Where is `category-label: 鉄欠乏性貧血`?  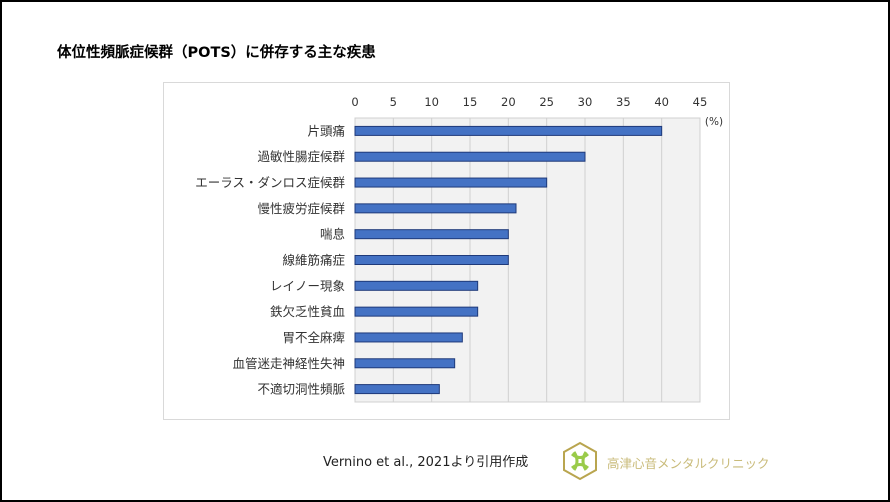 category-label: 鉄欠乏性貧血 is located at coordinates (307, 311).